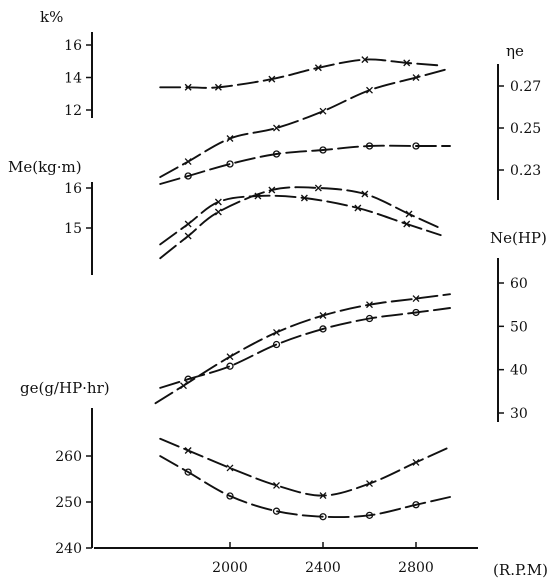  I want to click on Ne-series-1-line, so click(305, 348).